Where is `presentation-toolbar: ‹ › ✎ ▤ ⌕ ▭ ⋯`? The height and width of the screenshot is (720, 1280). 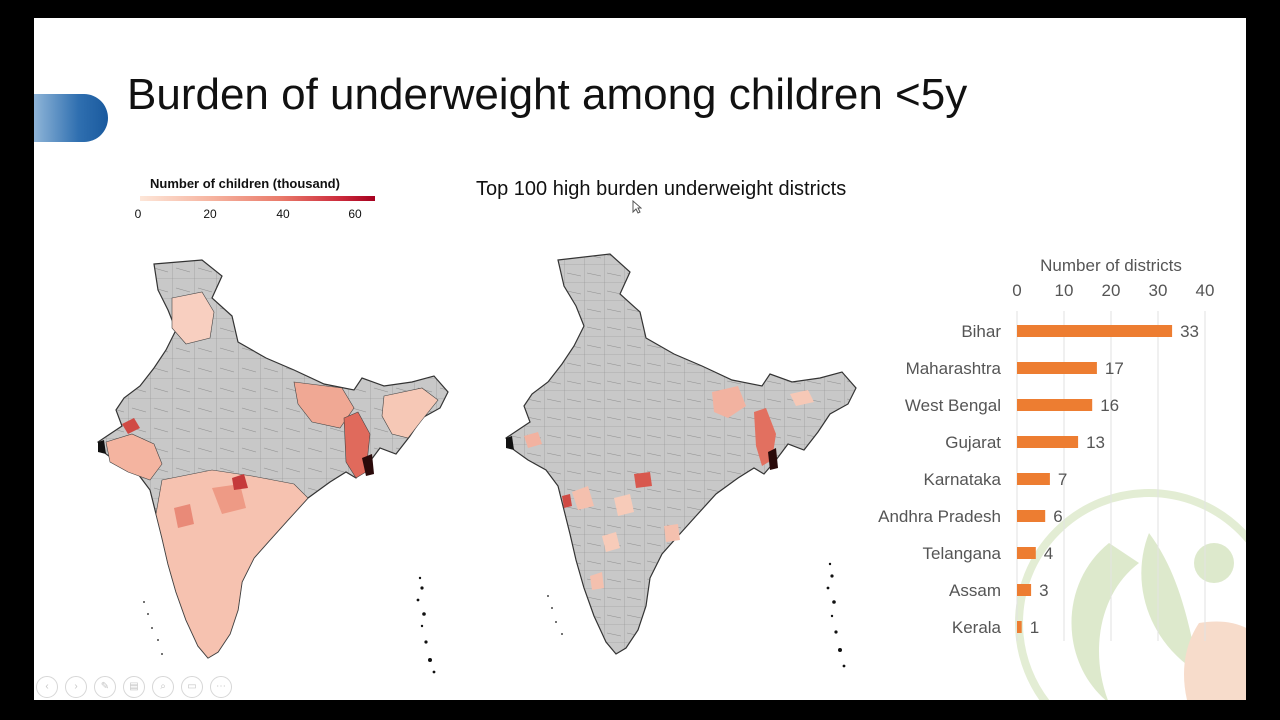
presentation-toolbar: ‹ › ✎ ▤ ⌕ ▭ ⋯ is located at coordinates (134, 687).